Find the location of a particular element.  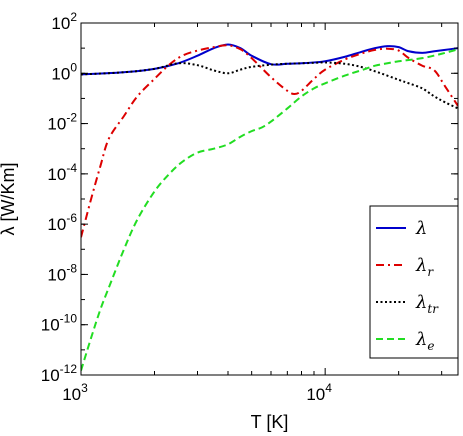

legend-label-3: λe is located at coordinates (425, 341).